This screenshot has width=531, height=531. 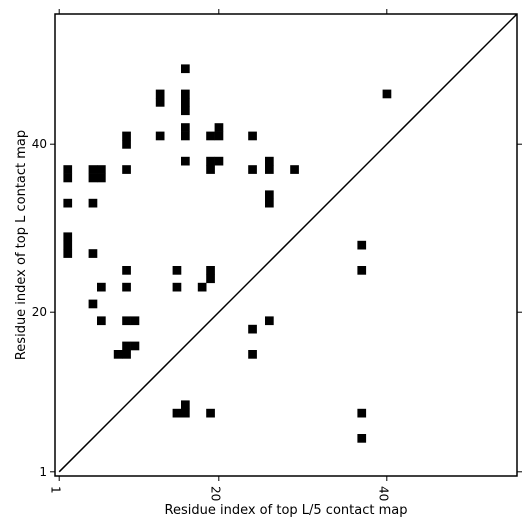 What do you see at coordinates (43, 472) in the screenshot?
I see `y-tick-label: 1` at bounding box center [43, 472].